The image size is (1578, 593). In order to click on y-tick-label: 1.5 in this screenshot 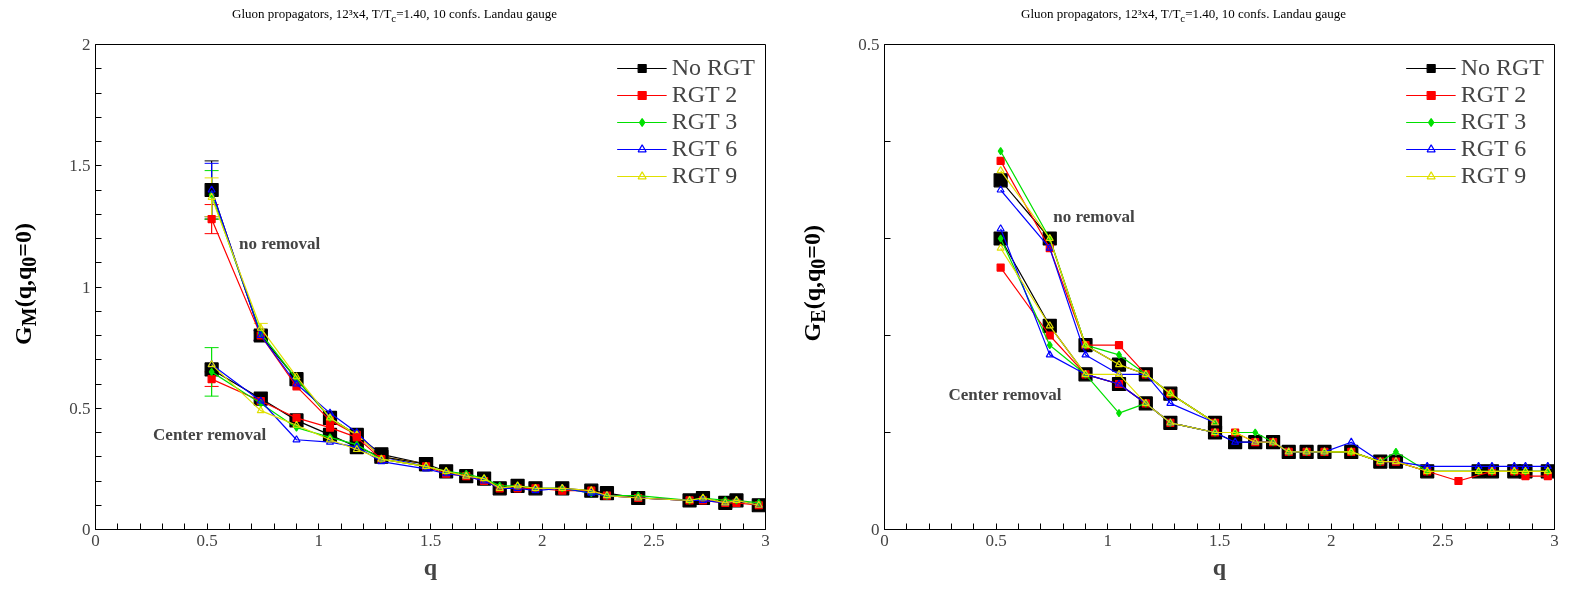, I will do `click(80, 166)`.